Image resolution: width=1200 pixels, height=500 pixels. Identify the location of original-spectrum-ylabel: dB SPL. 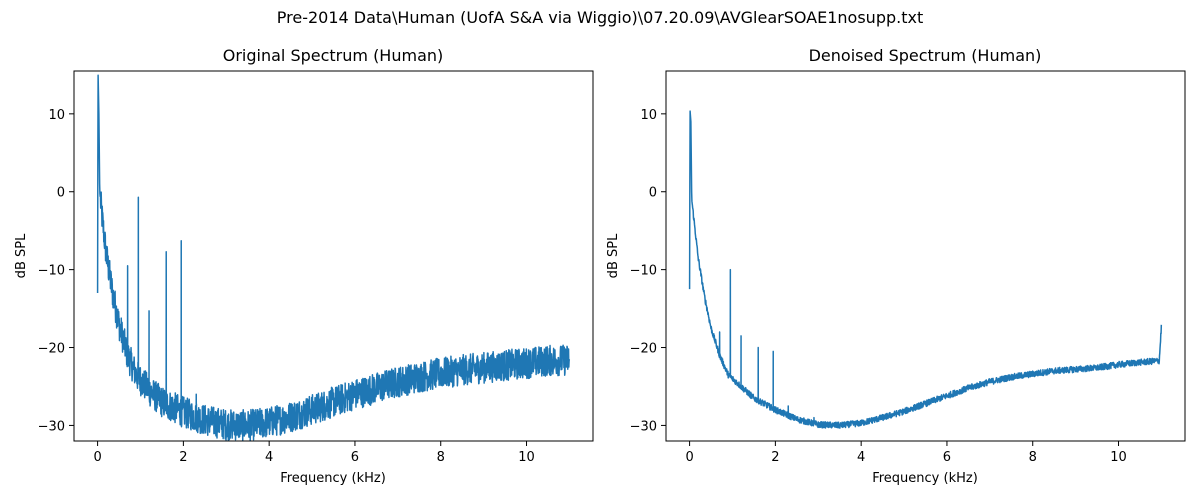
(21, 255).